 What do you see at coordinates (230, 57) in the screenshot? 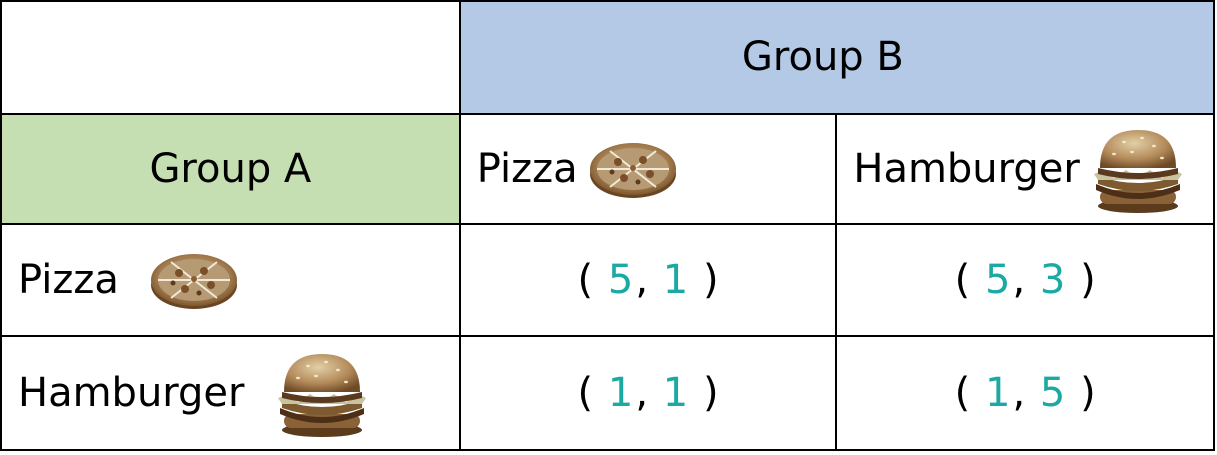
I see `corner-cell` at bounding box center [230, 57].